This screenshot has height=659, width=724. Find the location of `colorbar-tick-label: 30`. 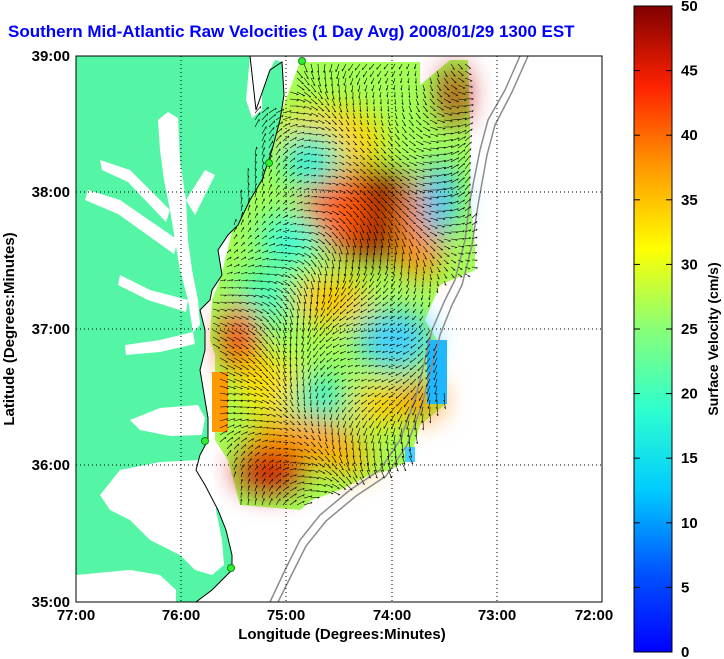

colorbar-tick-label: 30 is located at coordinates (689, 264).